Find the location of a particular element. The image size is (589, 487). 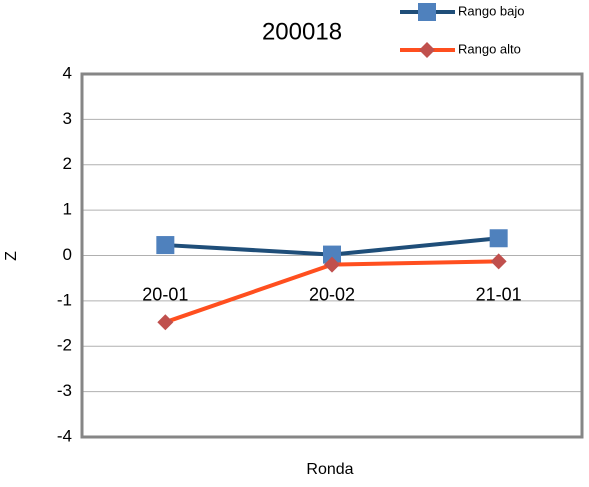

y-tick-label: -1 is located at coordinates (64, 299).